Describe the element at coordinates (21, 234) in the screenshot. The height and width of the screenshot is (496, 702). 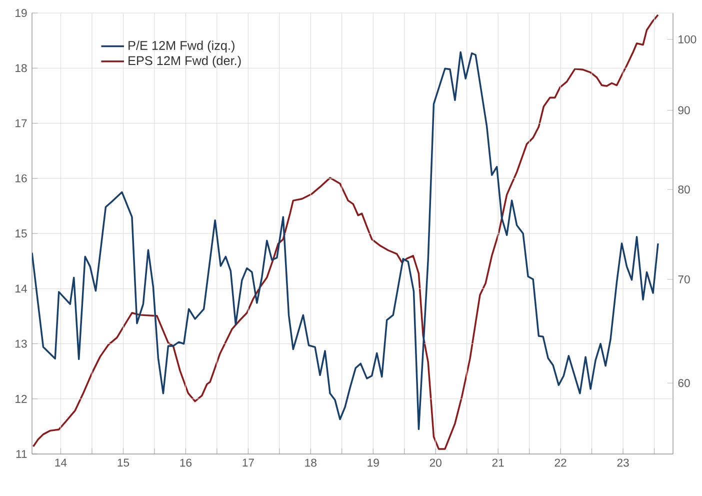
I see `y-tick-label: 15` at that location.